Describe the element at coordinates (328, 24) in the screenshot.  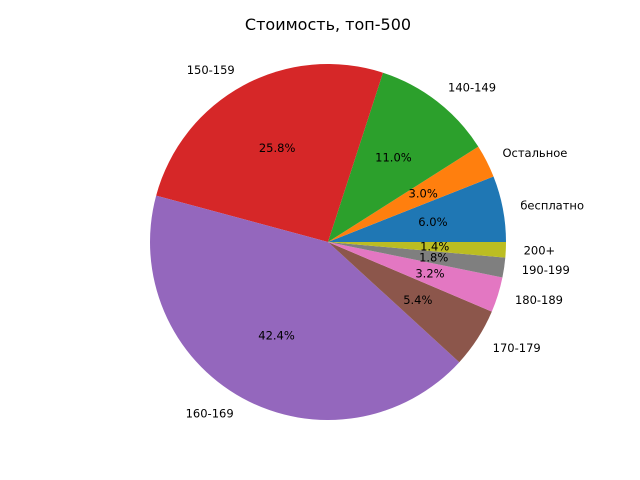
I see `chart-title: Стоимость, топ-500` at that location.